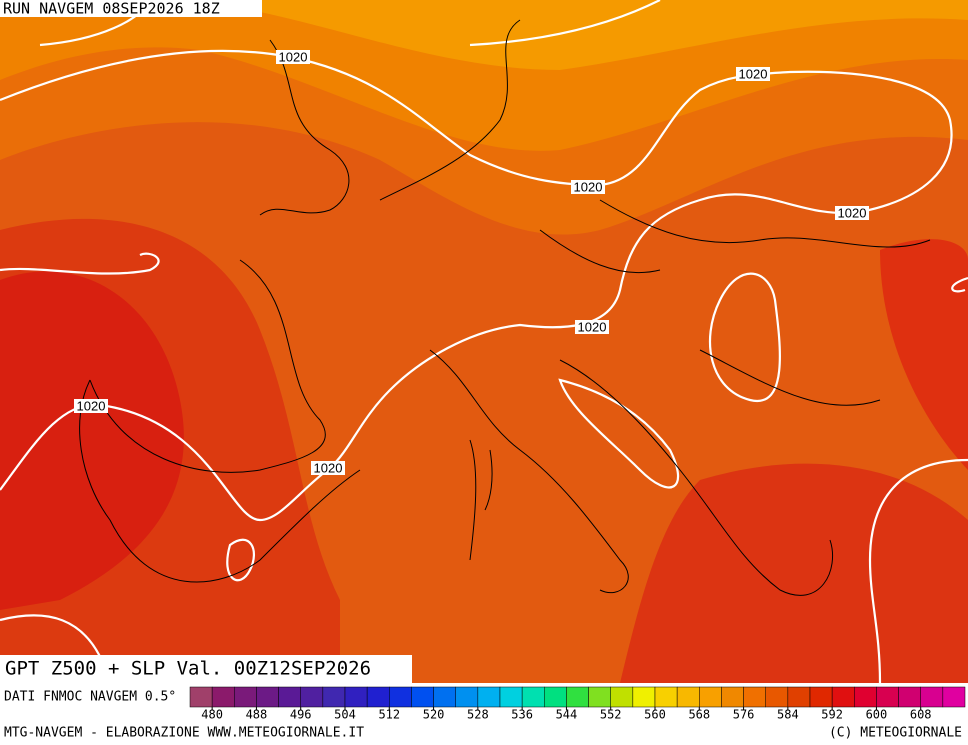 The image size is (968, 745). Describe the element at coordinates (188, 669) in the screenshot. I see `map-caption: GPT Z500 + SLP Val. 00Z12SEP2026` at that location.